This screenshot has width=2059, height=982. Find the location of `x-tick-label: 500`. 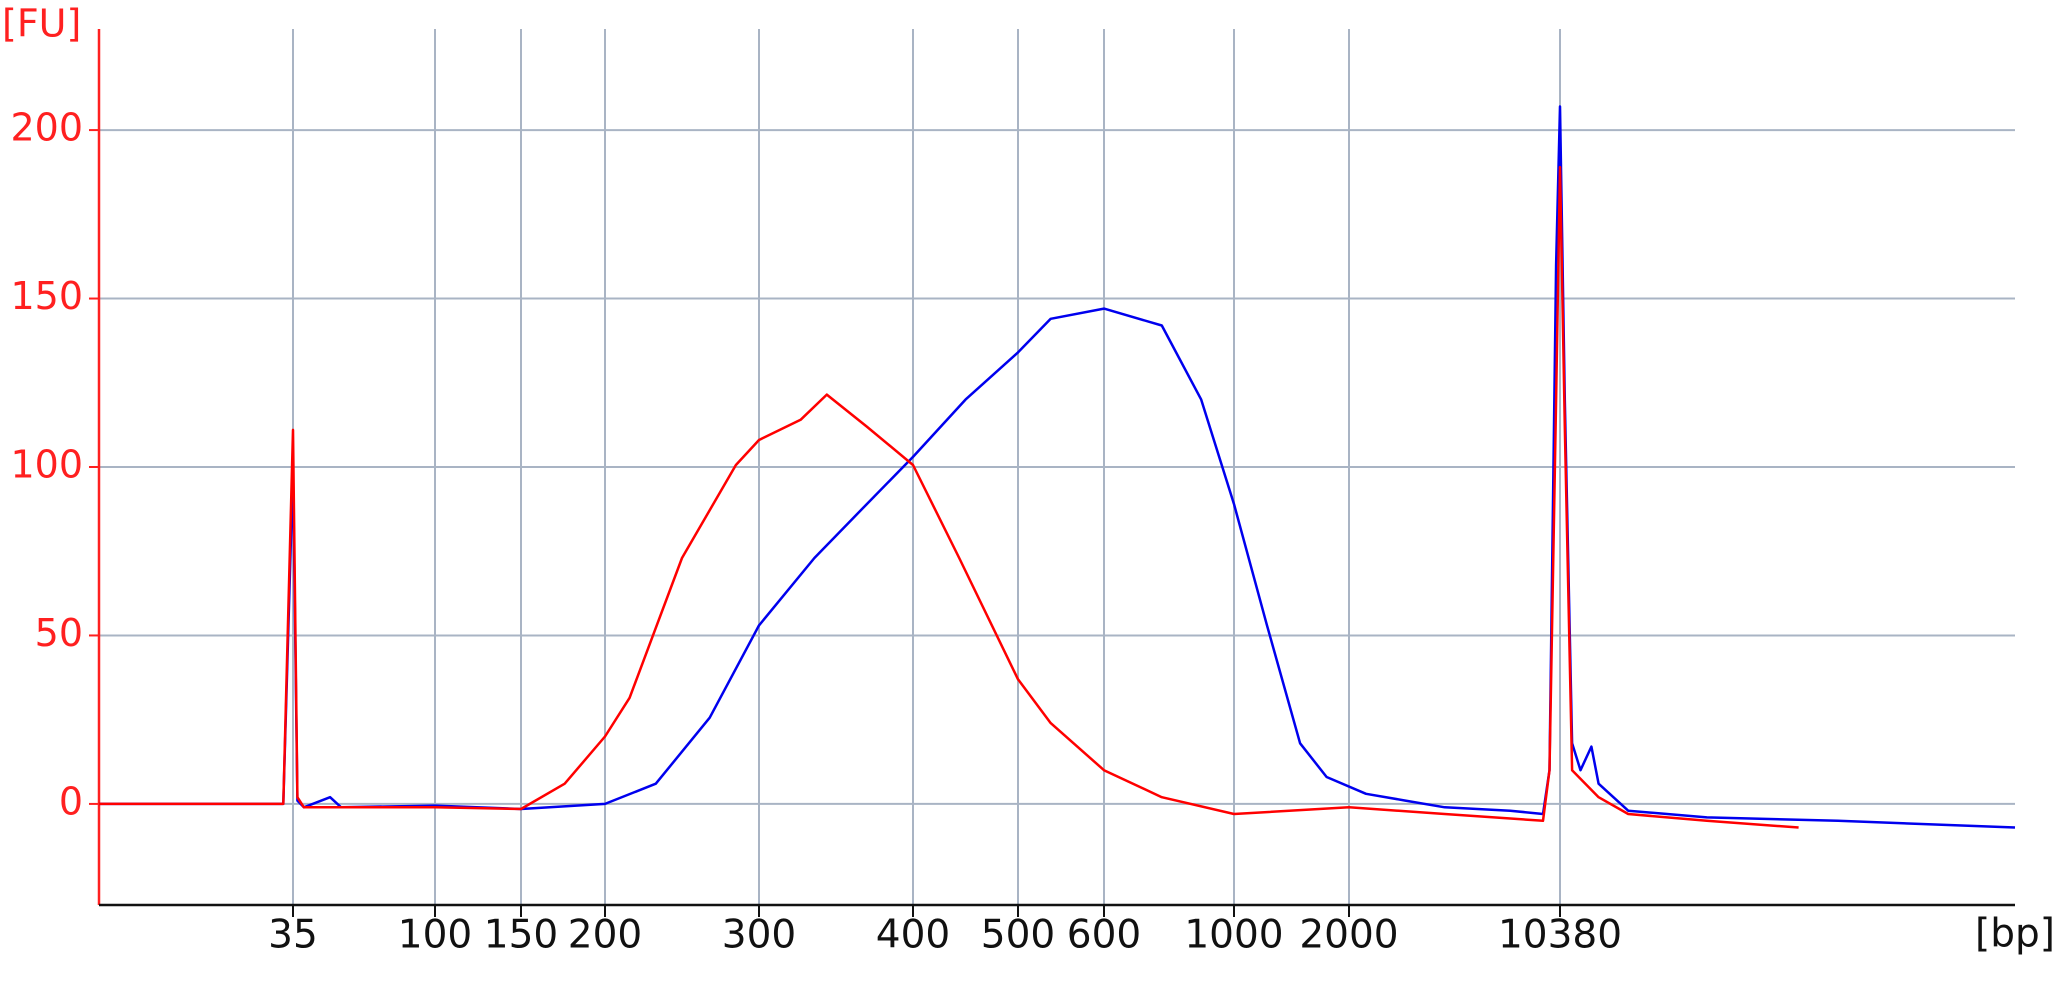

x-tick-label: 500 is located at coordinates (1018, 935).